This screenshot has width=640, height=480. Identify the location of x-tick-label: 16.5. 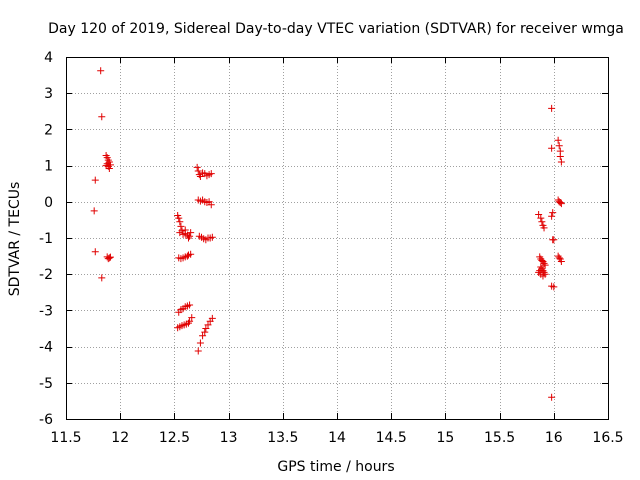
(607, 438).